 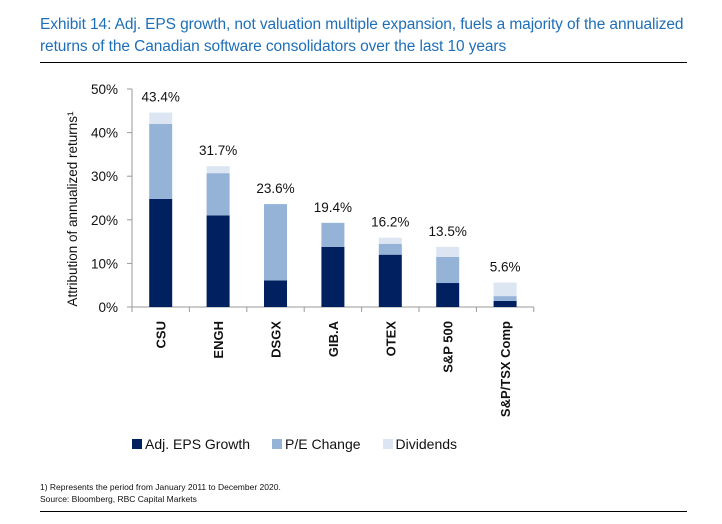 I want to click on y-tick-label: 50%, so click(x=104, y=89).